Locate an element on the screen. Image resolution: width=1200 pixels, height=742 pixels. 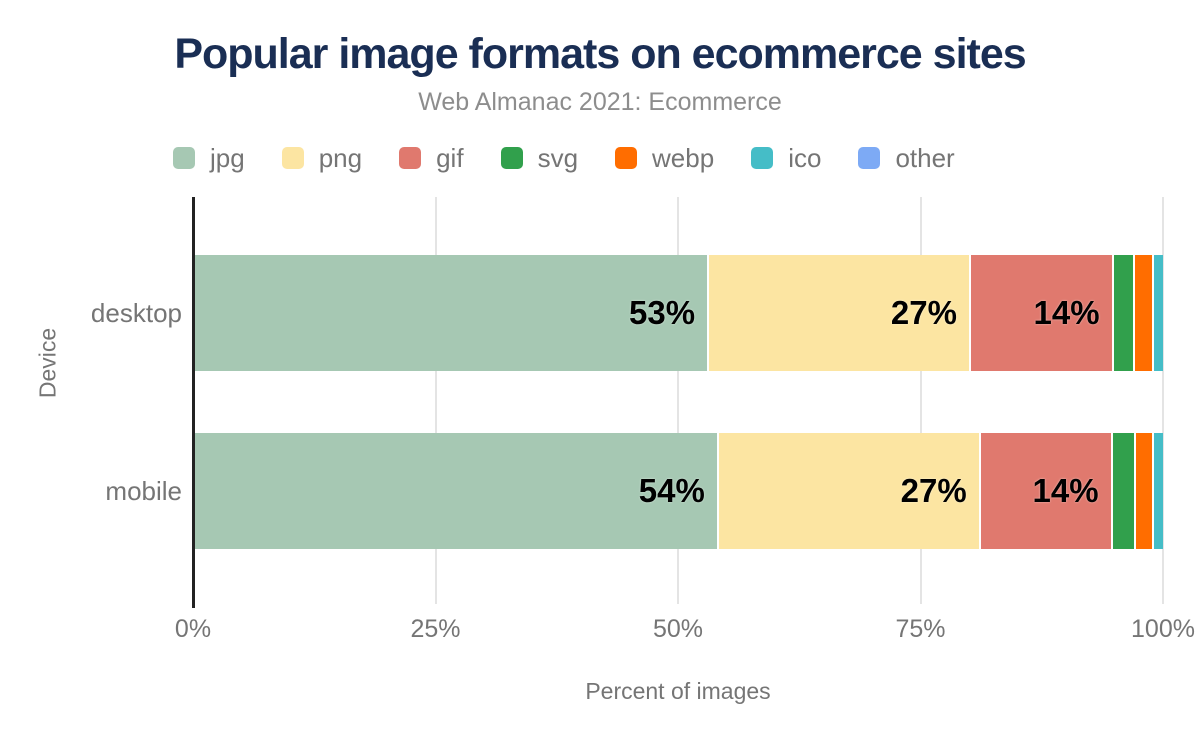
y-category-label-desktop: desktop is located at coordinates (136, 312).